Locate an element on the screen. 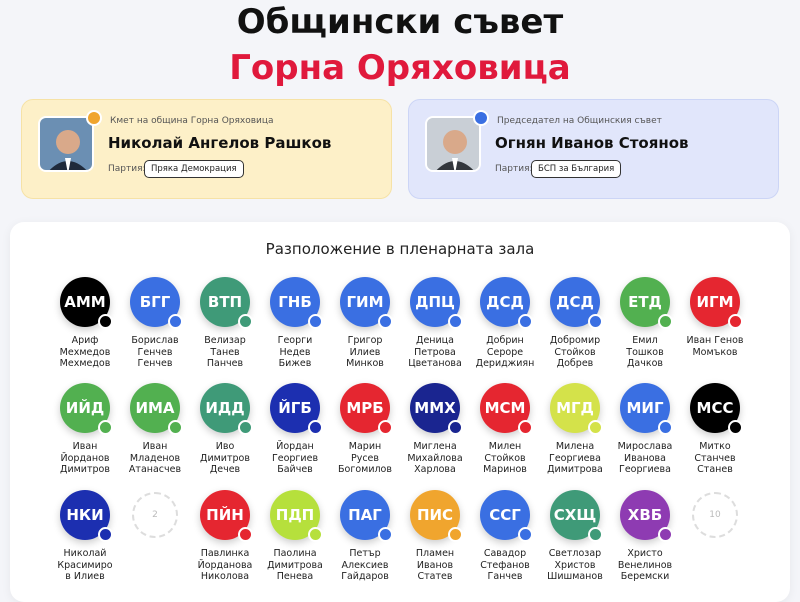  party-tag: БСП за България is located at coordinates (576, 169).